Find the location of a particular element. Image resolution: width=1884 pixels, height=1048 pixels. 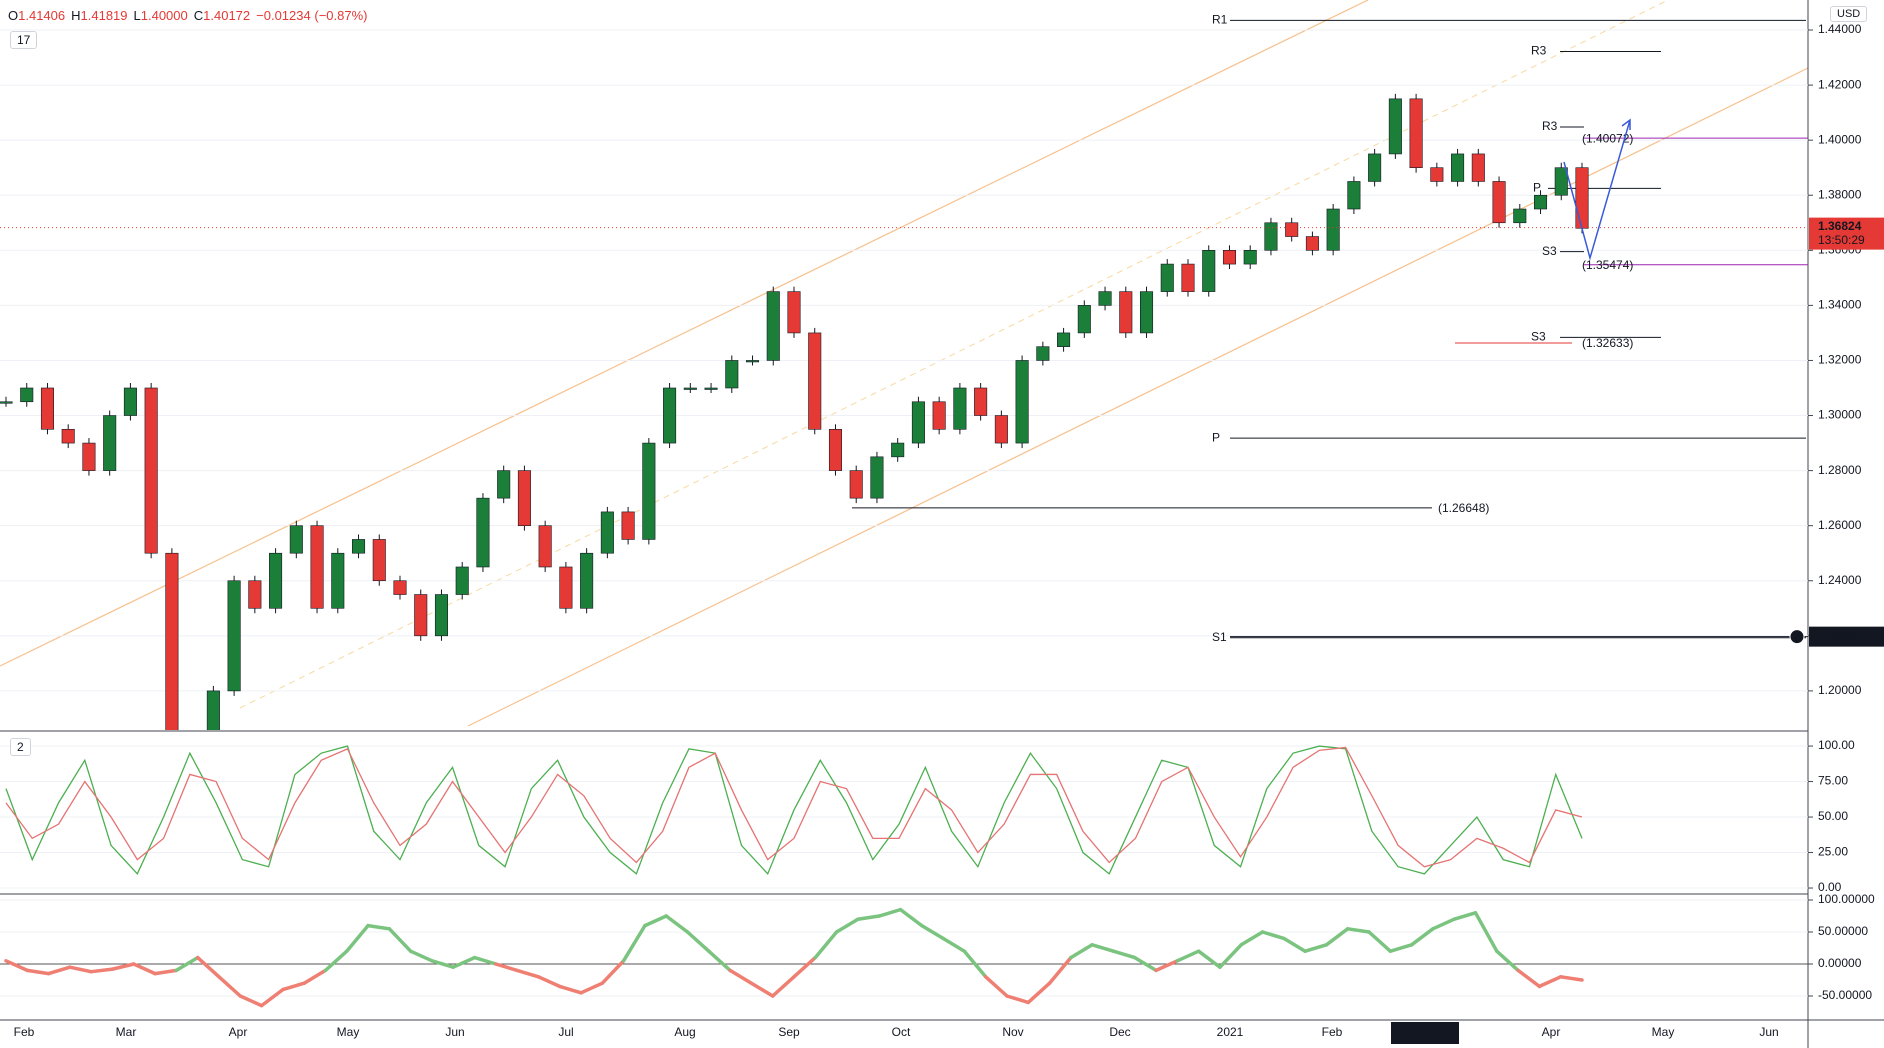

x-tick-label: 25 Feb '21 is located at coordinates (1425, 1032).